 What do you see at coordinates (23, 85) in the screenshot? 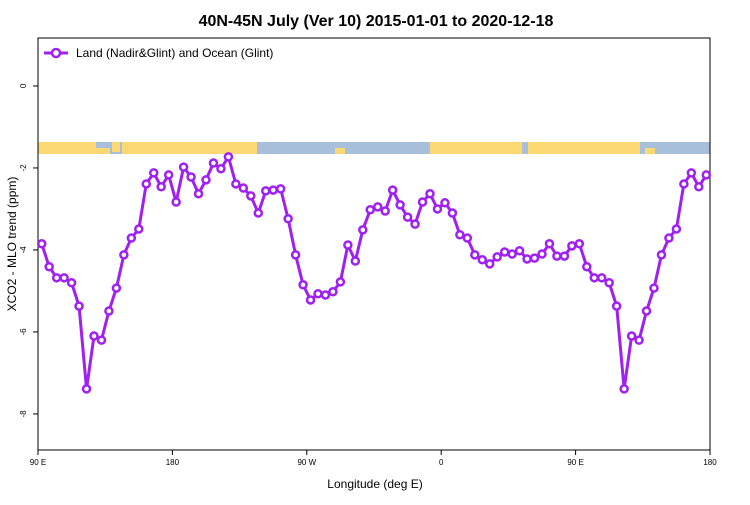
I see `y-tick-label: 0` at bounding box center [23, 85].